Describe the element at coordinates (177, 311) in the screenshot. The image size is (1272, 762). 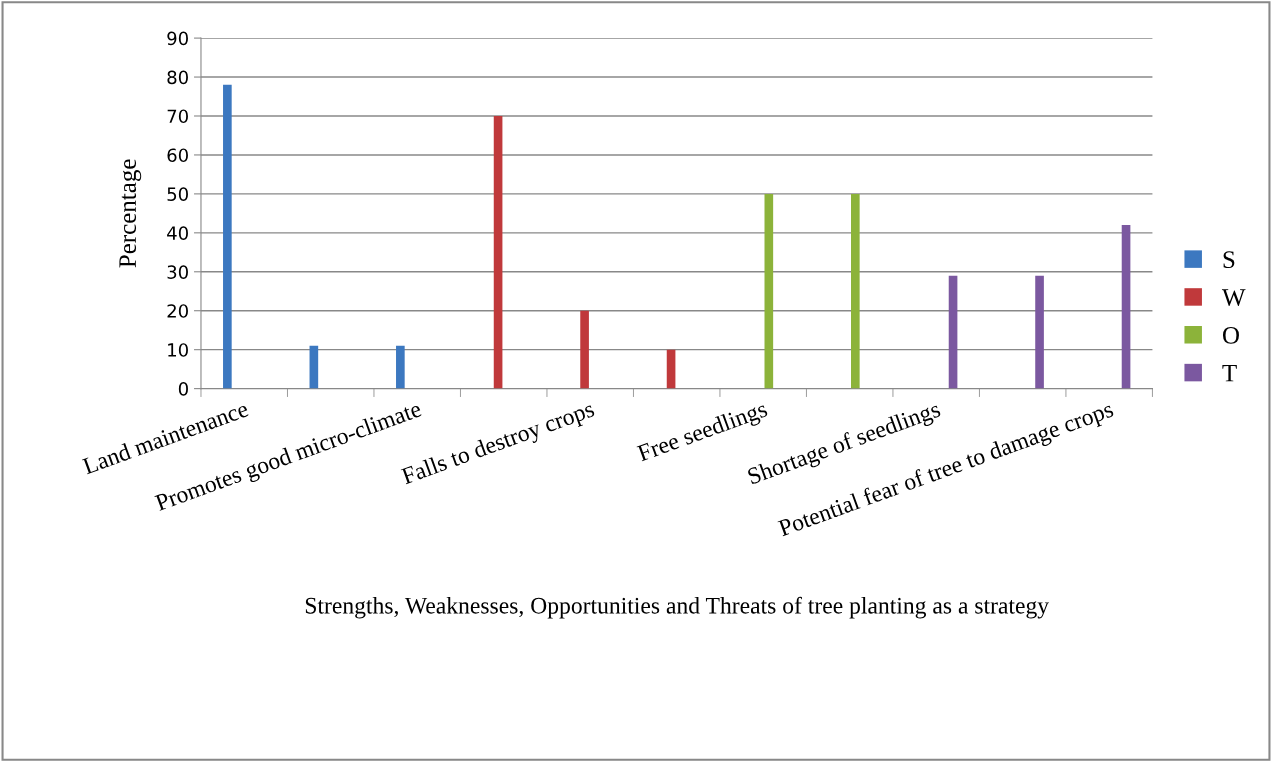
I see `y-tick-label: 20` at that location.